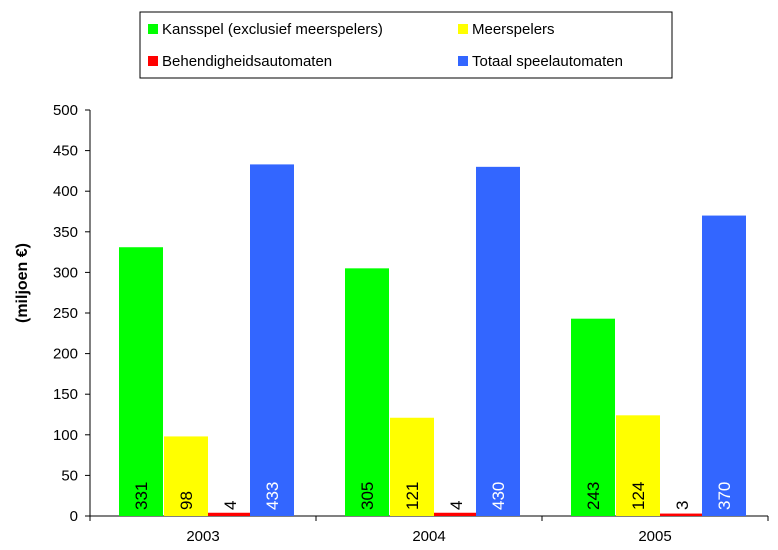 The height and width of the screenshot is (550, 778). I want to click on y-tick-label: 50, so click(69, 475).